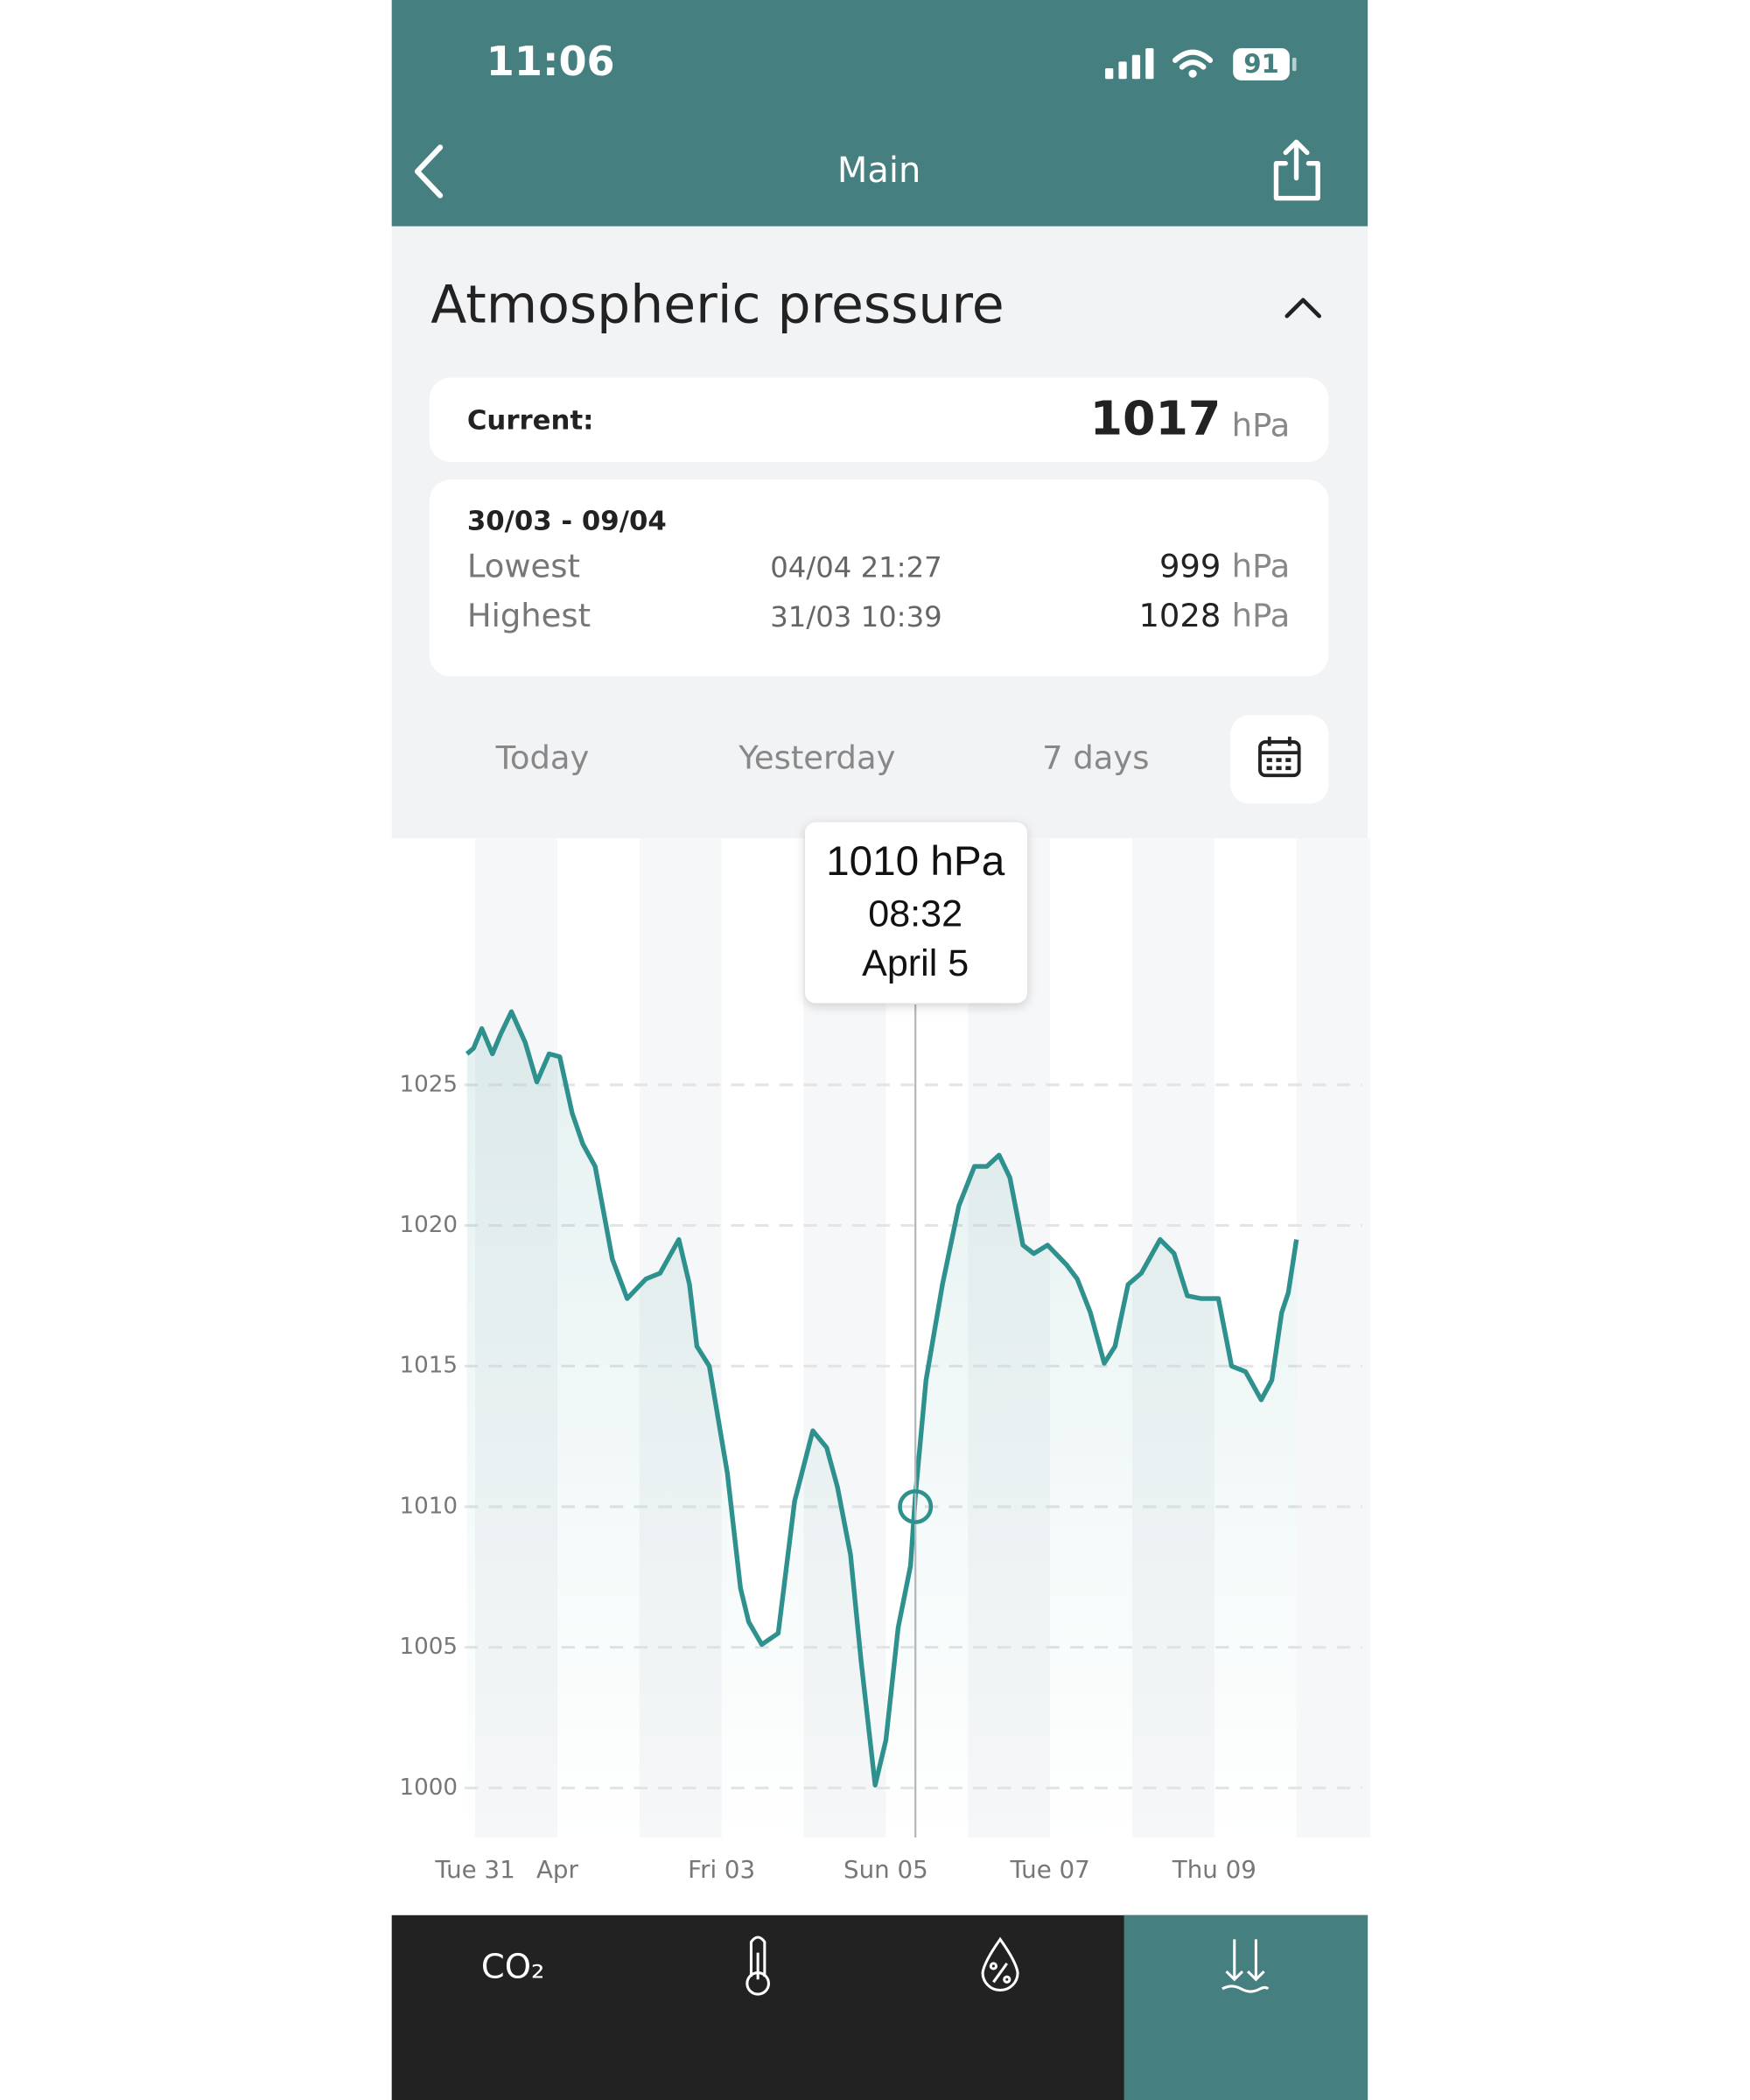 The image size is (1750, 2100). Describe the element at coordinates (429, 1225) in the screenshot. I see `y-tick-label: 1020` at that location.